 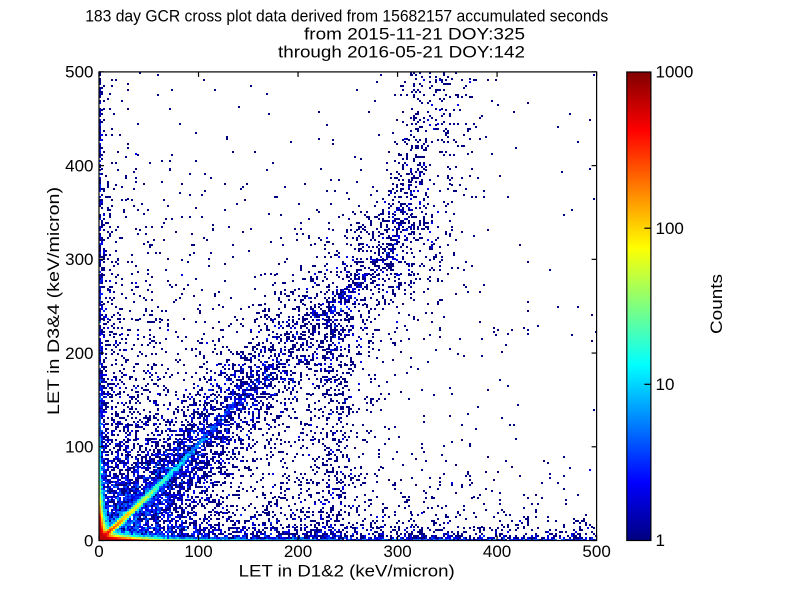 What do you see at coordinates (660, 540) in the screenshot?
I see `svg-text: 1` at bounding box center [660, 540].